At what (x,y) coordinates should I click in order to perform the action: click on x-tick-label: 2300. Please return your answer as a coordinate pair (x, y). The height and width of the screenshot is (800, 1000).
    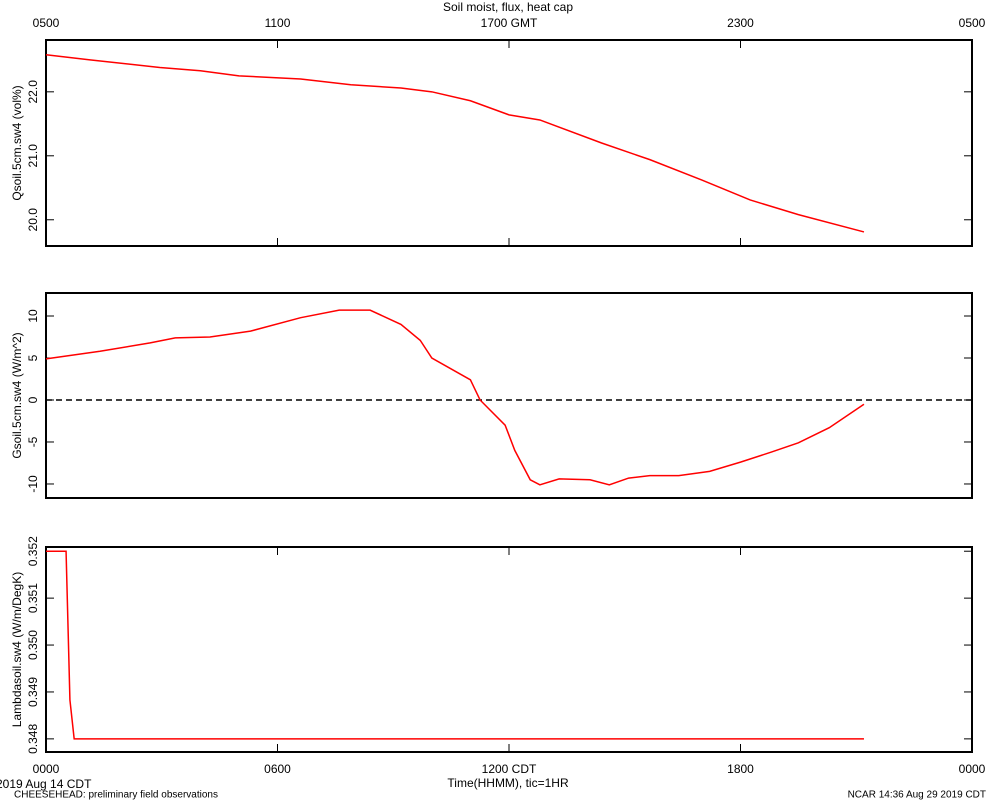
    Looking at the image, I should click on (740, 23).